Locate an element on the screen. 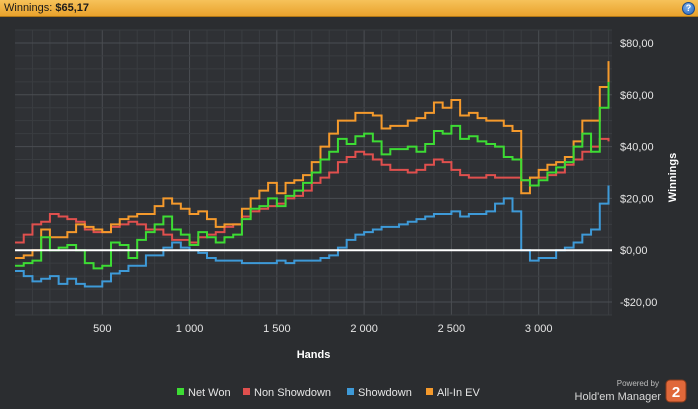 This screenshot has height=409, width=698. chart-legend: Net Won Non Showdown Showdown All-In EV is located at coordinates (328, 393).